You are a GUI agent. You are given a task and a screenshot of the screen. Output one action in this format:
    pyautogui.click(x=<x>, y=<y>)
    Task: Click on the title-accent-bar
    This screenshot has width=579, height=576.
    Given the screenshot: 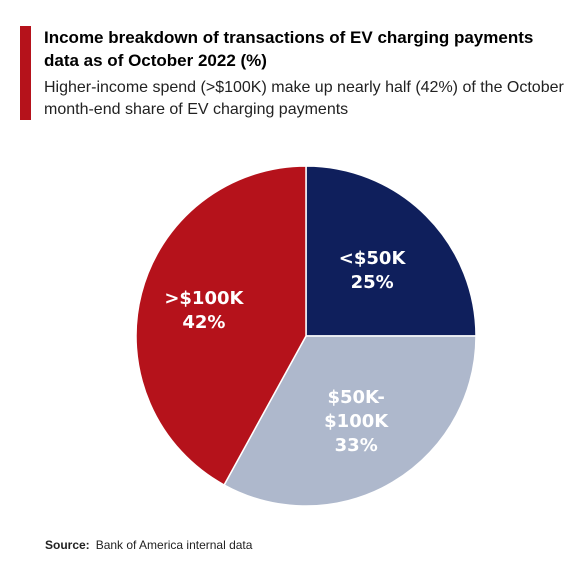 What is the action you would take?
    pyautogui.click(x=25, y=73)
    